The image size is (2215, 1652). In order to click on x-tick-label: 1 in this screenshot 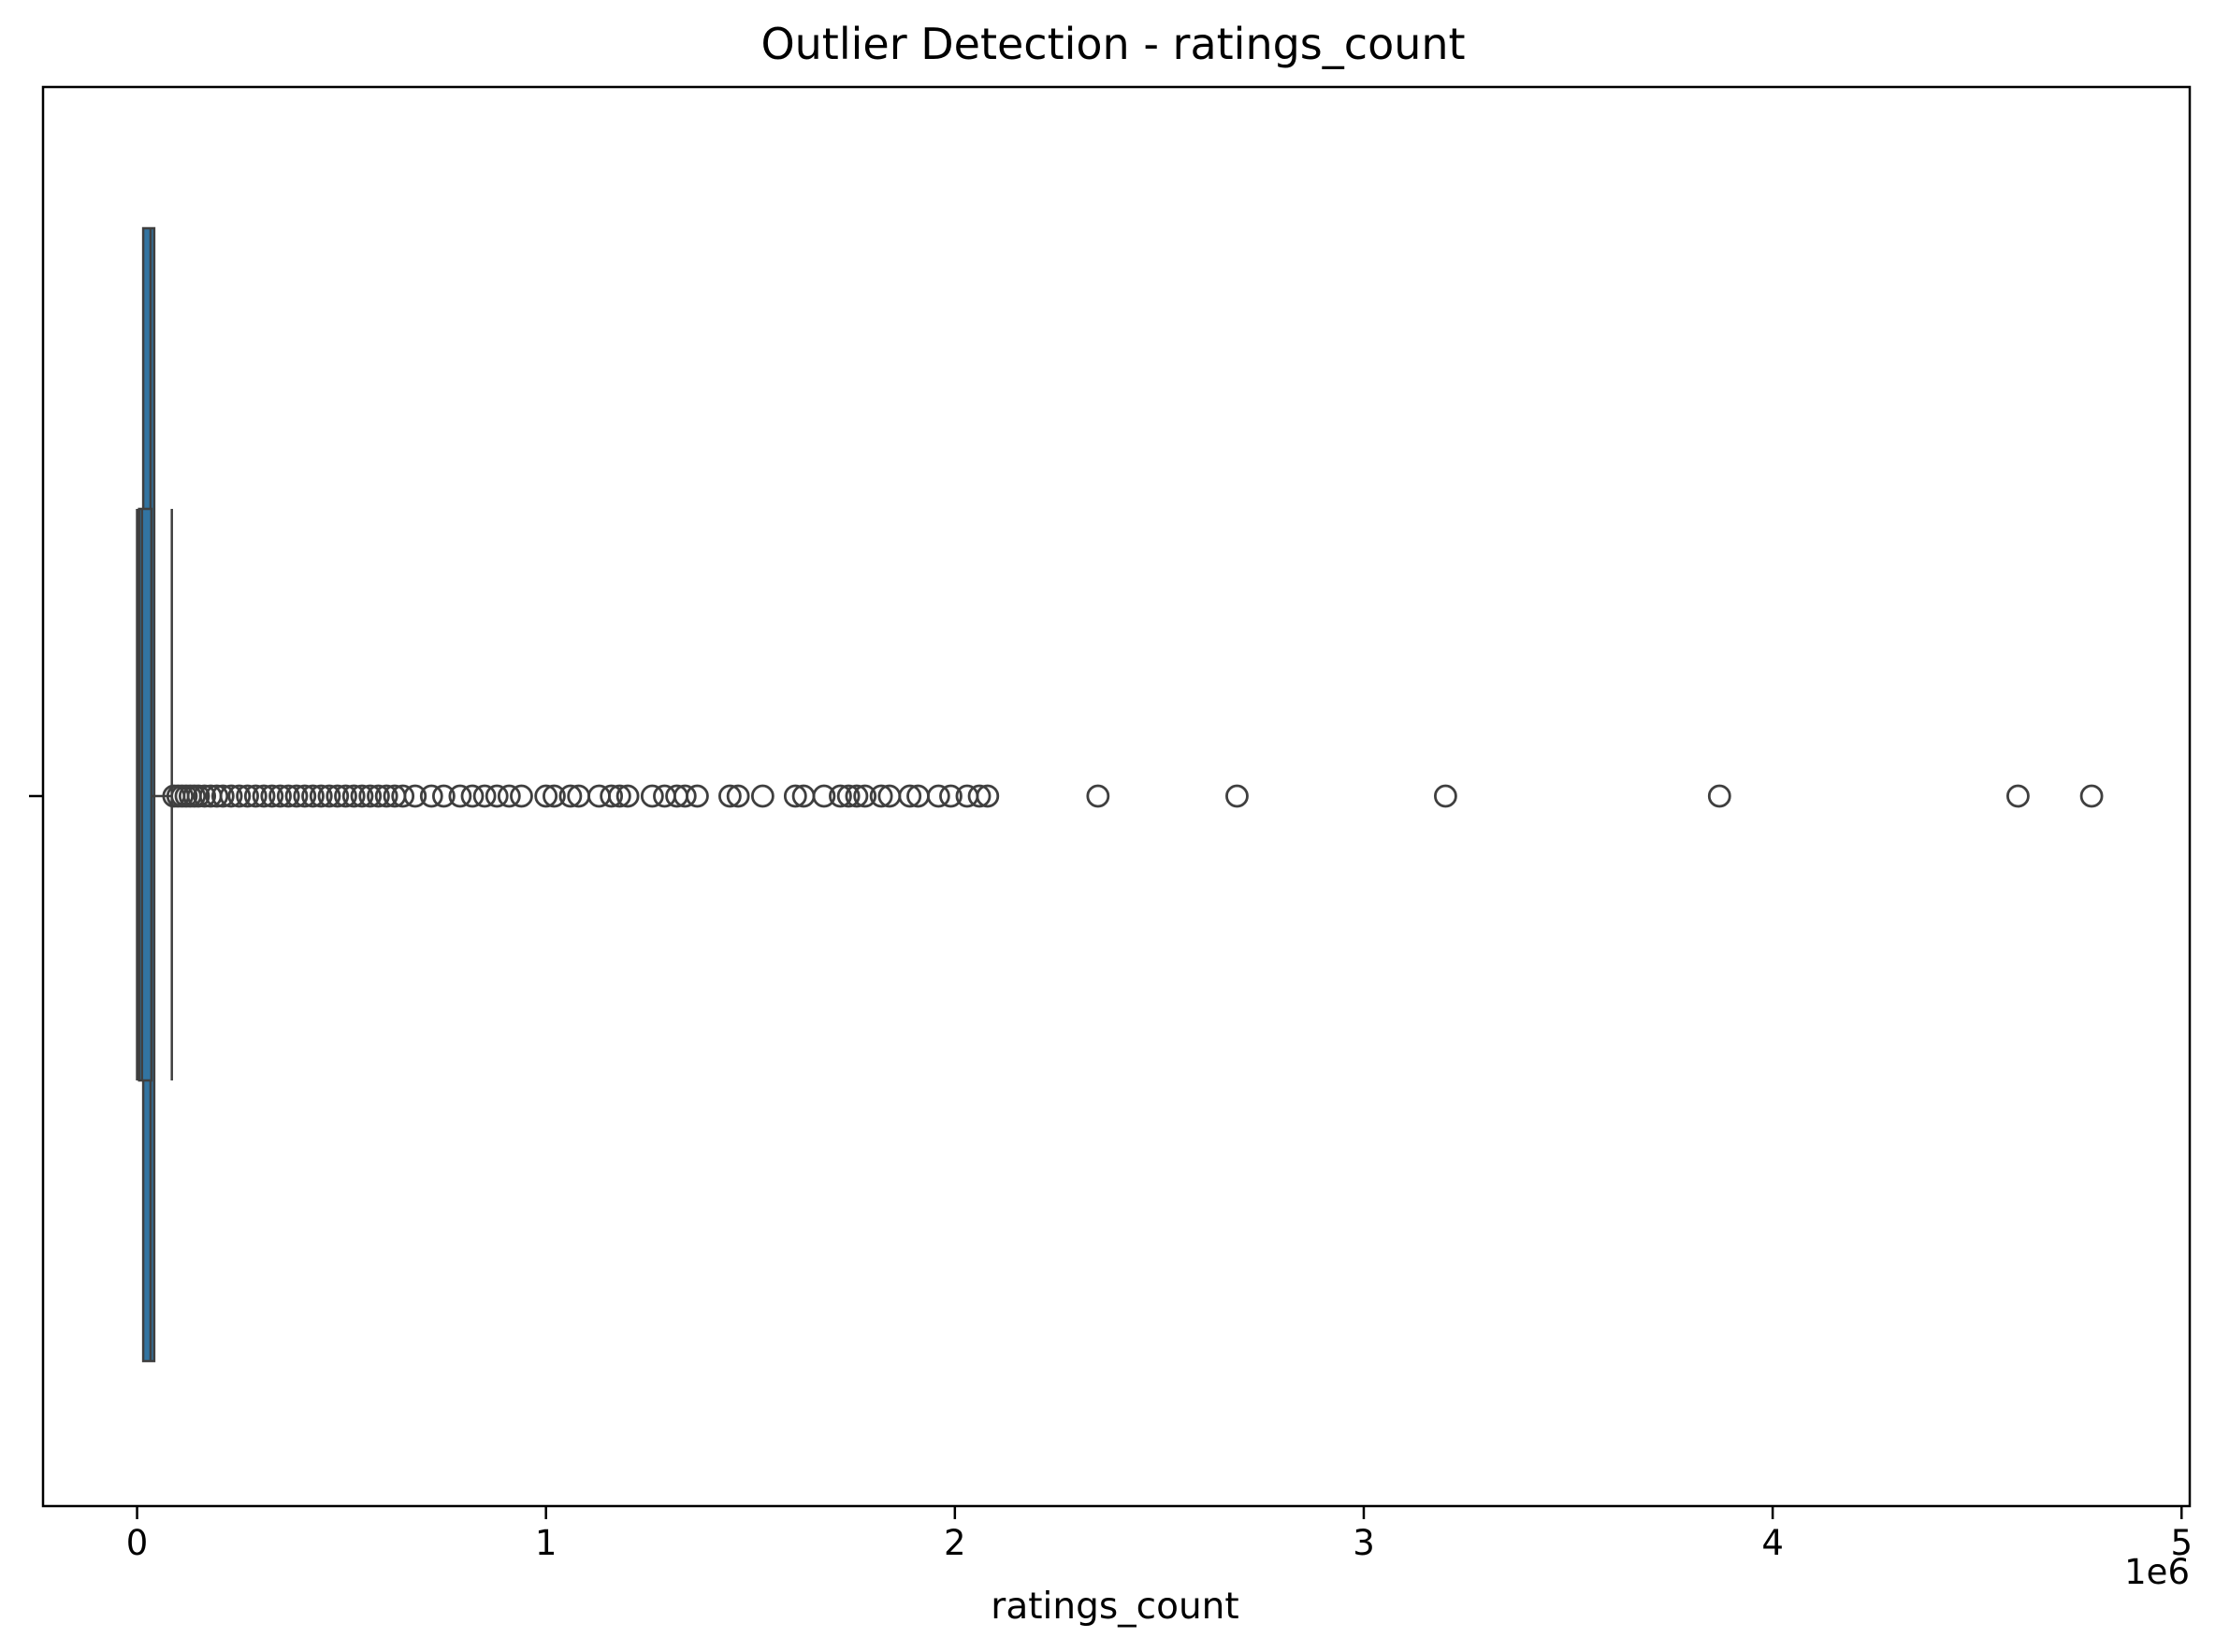, I will do `click(546, 1543)`.